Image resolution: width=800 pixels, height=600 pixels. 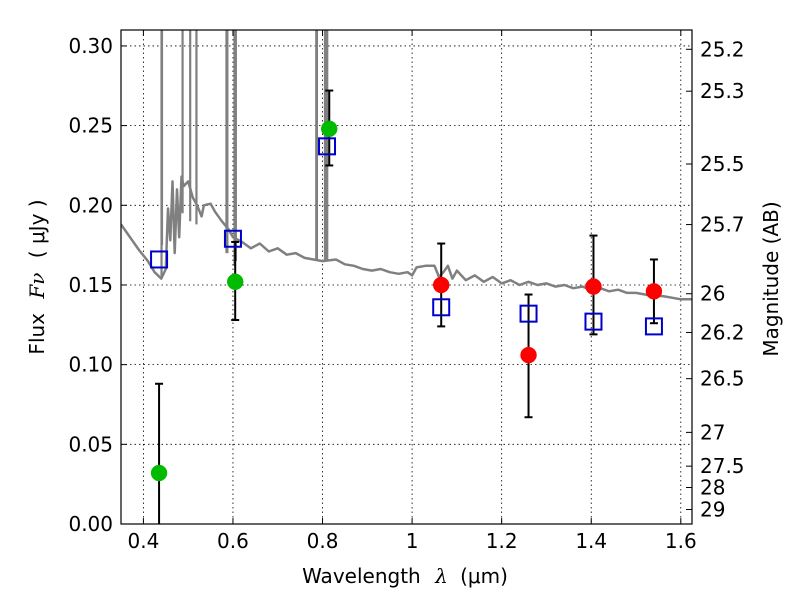 I want to click on y2-axis-label: Magnitude (AB), so click(x=771, y=278).